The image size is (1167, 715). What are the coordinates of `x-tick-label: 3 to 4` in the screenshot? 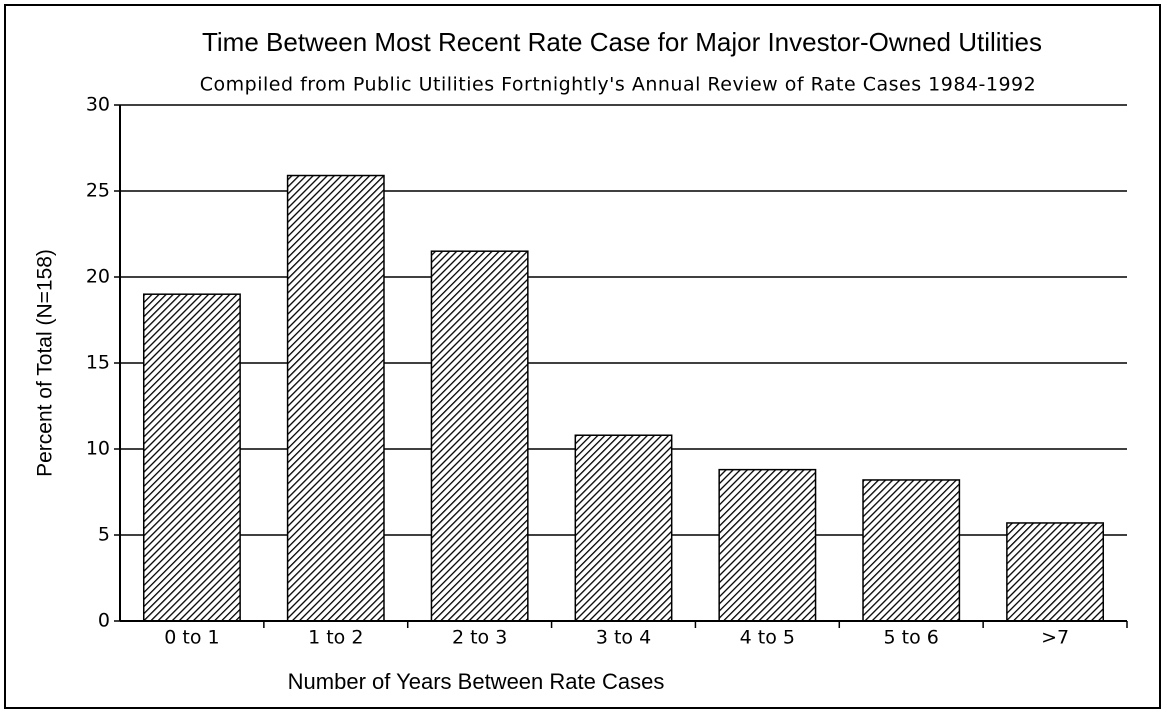 It's located at (623, 638).